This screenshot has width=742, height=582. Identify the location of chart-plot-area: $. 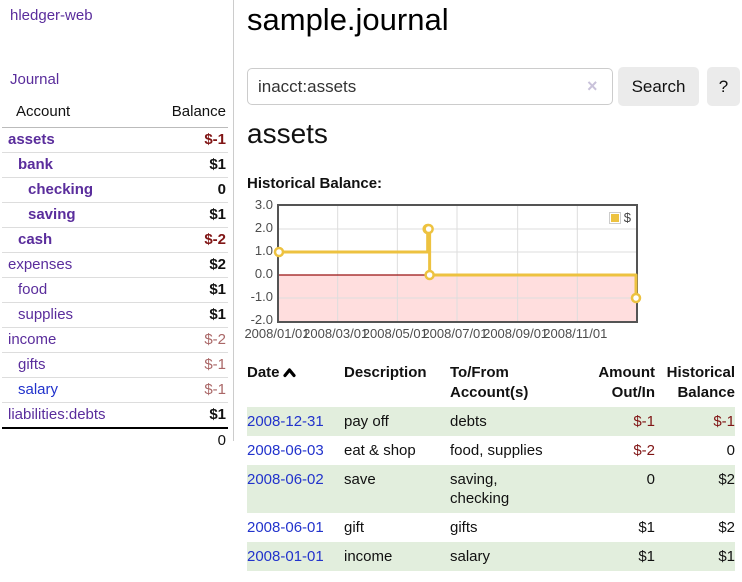
(457, 263).